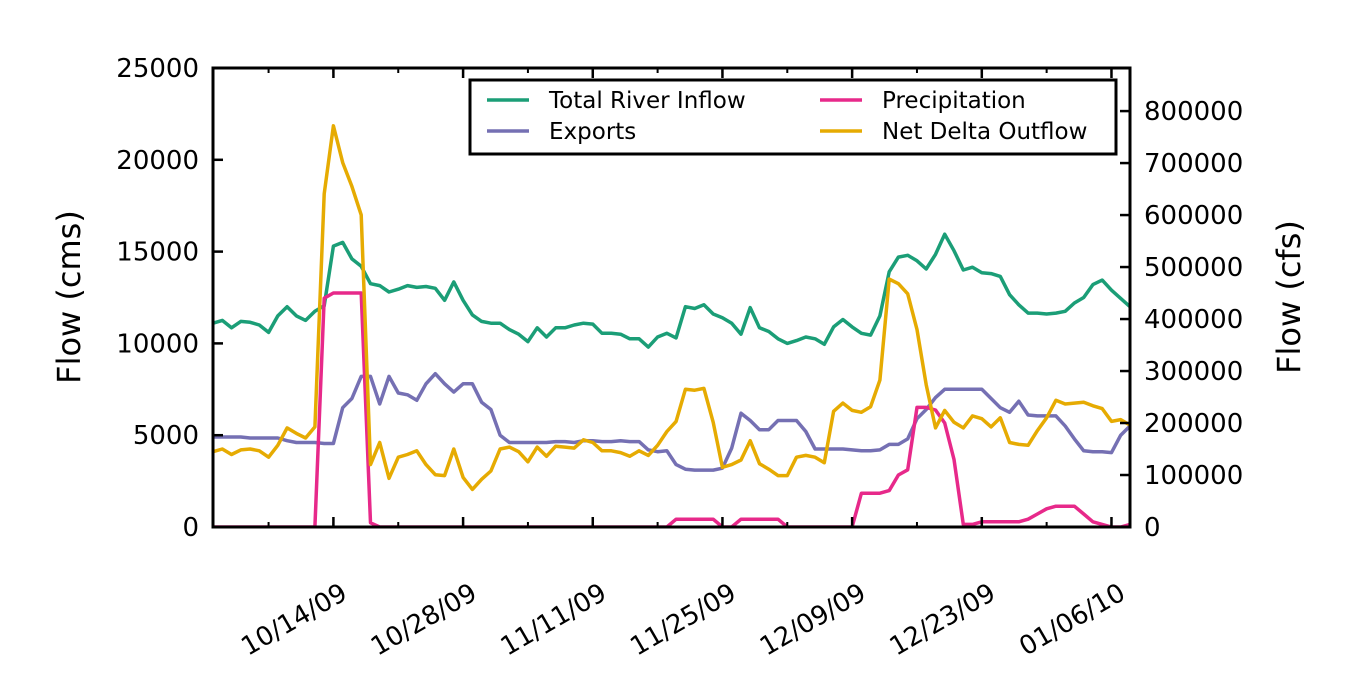 The image size is (1362, 686). I want to click on x-tick-label: 01/06/10, so click(1072, 620).